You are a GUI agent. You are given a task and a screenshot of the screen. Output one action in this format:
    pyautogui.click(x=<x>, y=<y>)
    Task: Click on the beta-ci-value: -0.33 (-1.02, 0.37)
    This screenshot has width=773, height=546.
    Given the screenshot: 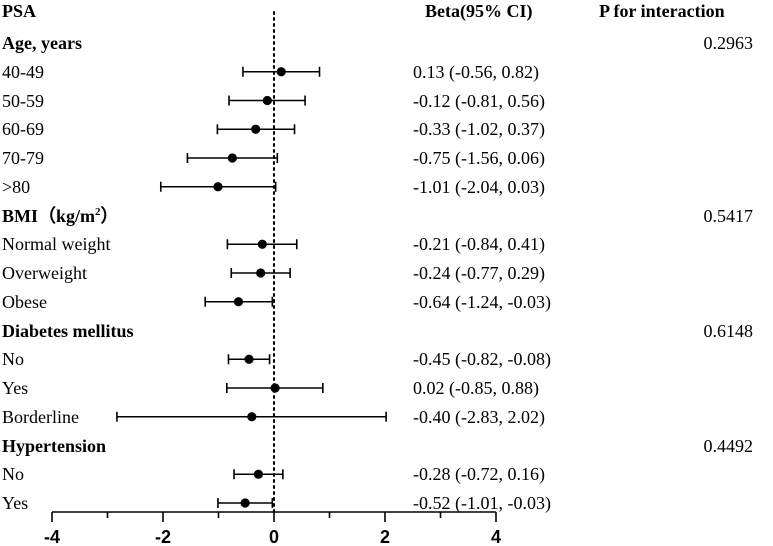 What is the action you would take?
    pyautogui.click(x=479, y=129)
    